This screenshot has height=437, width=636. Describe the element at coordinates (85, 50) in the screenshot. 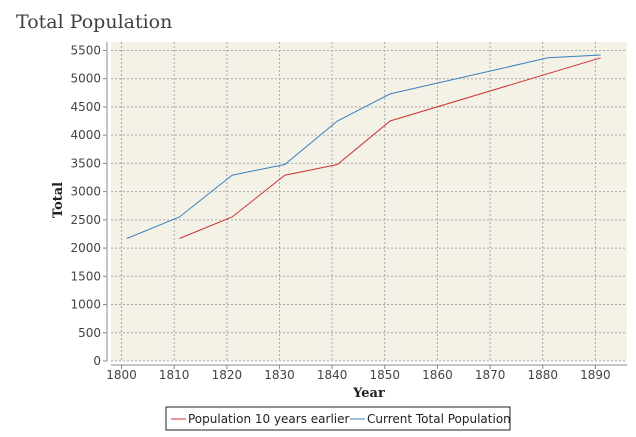

I see `y-tick-label: 5500` at that location.